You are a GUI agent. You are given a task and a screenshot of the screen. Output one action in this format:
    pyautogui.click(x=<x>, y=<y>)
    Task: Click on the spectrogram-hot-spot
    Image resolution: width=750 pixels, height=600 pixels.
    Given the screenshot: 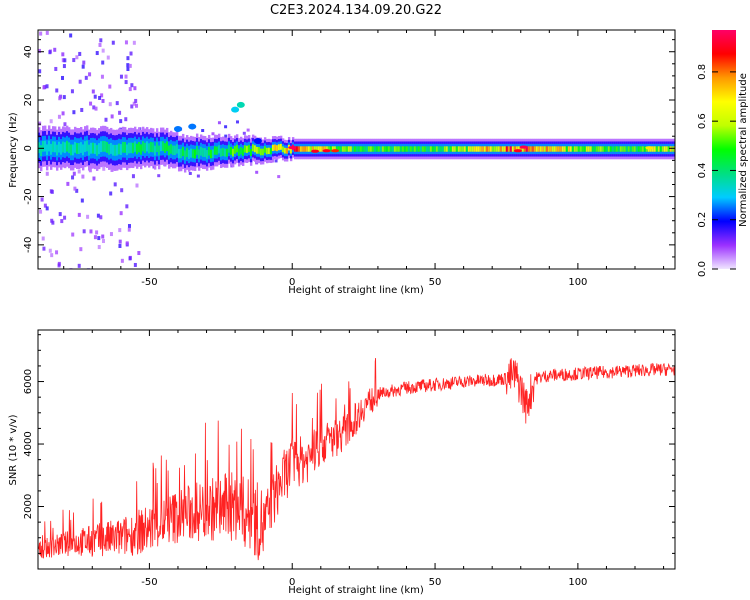 What is the action you would take?
    pyautogui.click(x=523, y=147)
    